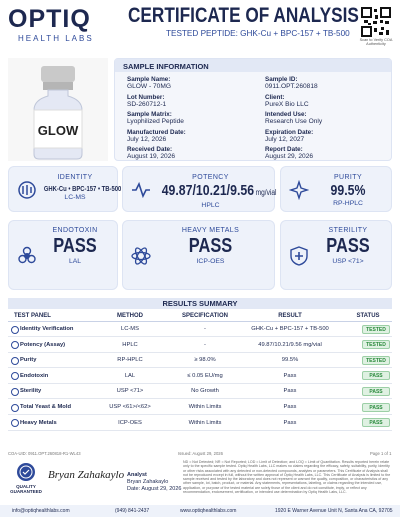 This screenshot has height=517, width=400. Describe the element at coordinates (147, 139) in the screenshot. I see `info-value: July 12, 2026` at that location.